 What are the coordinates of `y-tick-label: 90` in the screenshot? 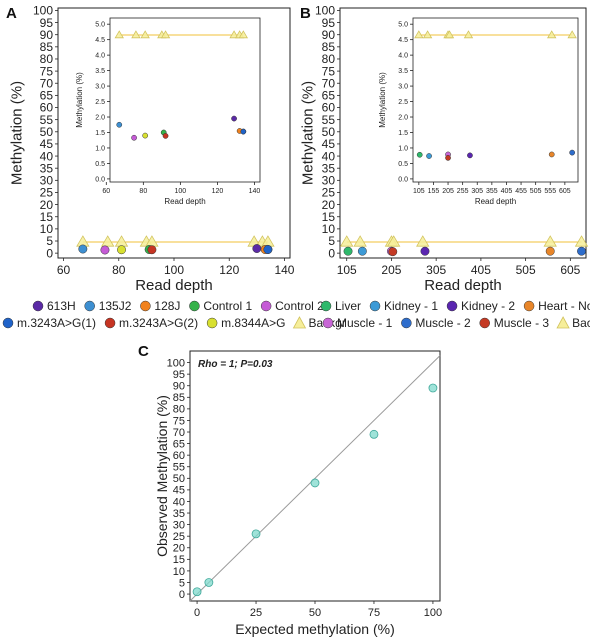 It's located at (329, 35).